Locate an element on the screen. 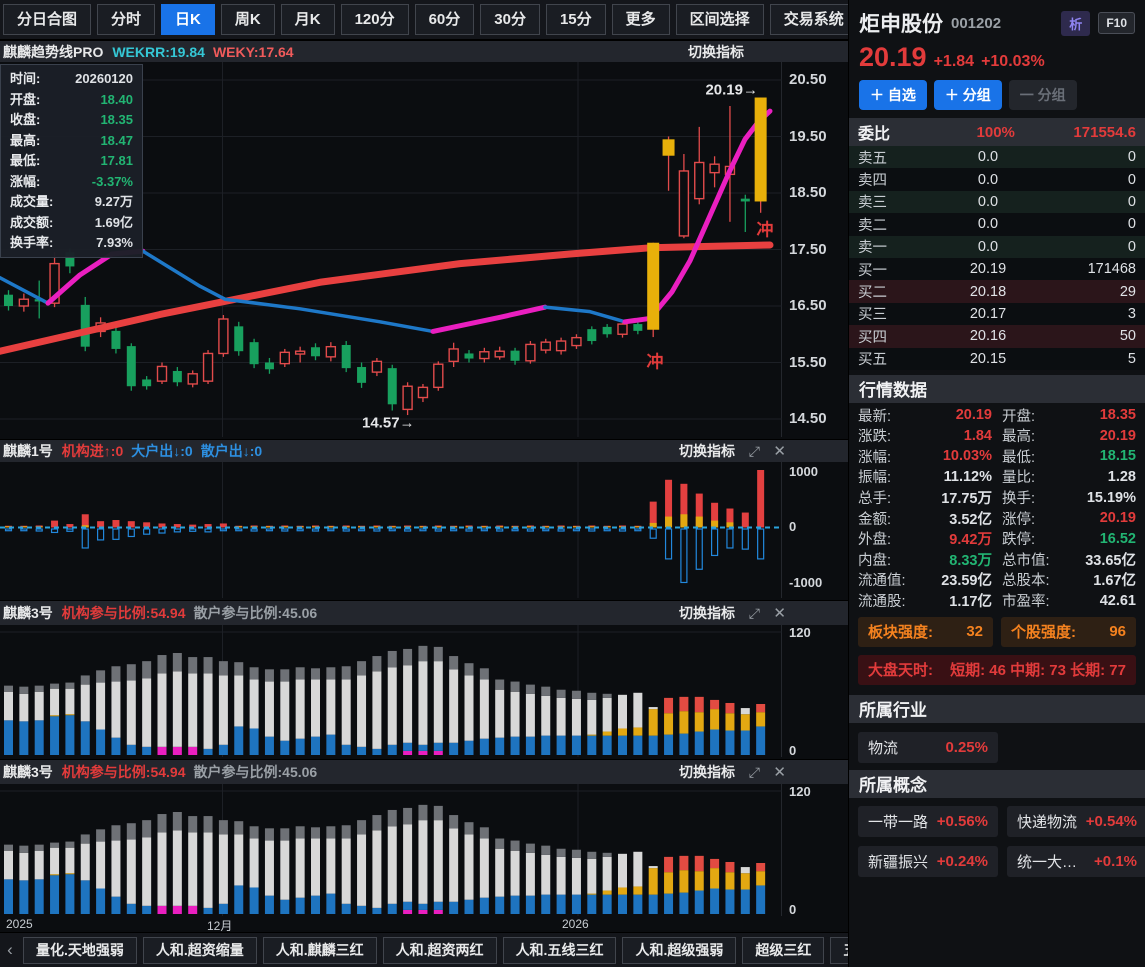 The width and height of the screenshot is (1145, 967). sub2-plot is located at coordinates (391, 691).